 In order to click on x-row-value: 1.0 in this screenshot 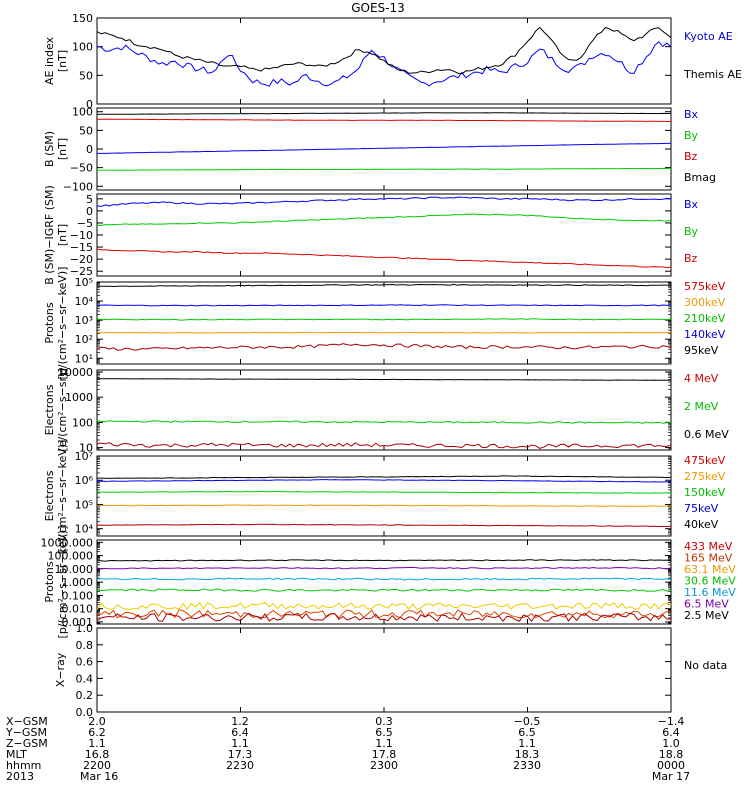, I will do `click(671, 743)`.